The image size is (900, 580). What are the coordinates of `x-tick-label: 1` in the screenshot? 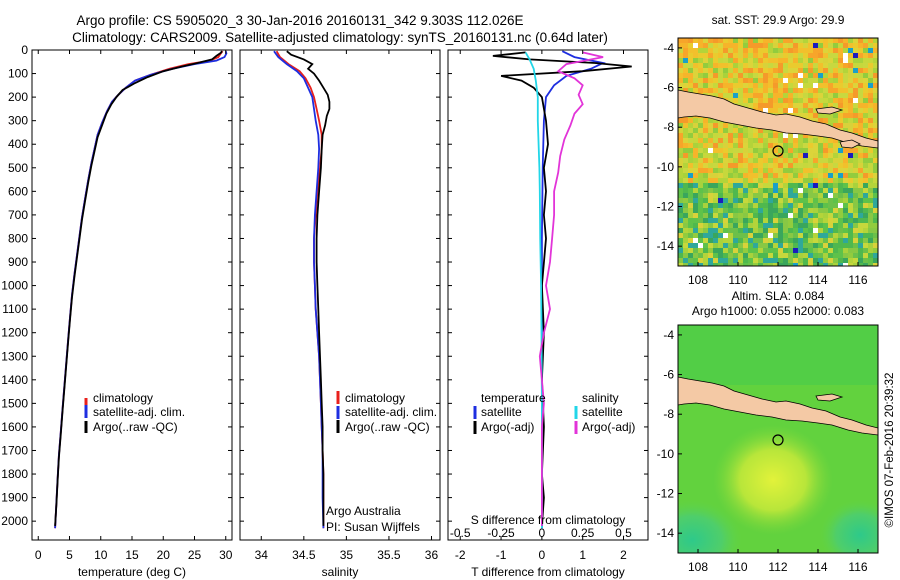 It's located at (582, 555).